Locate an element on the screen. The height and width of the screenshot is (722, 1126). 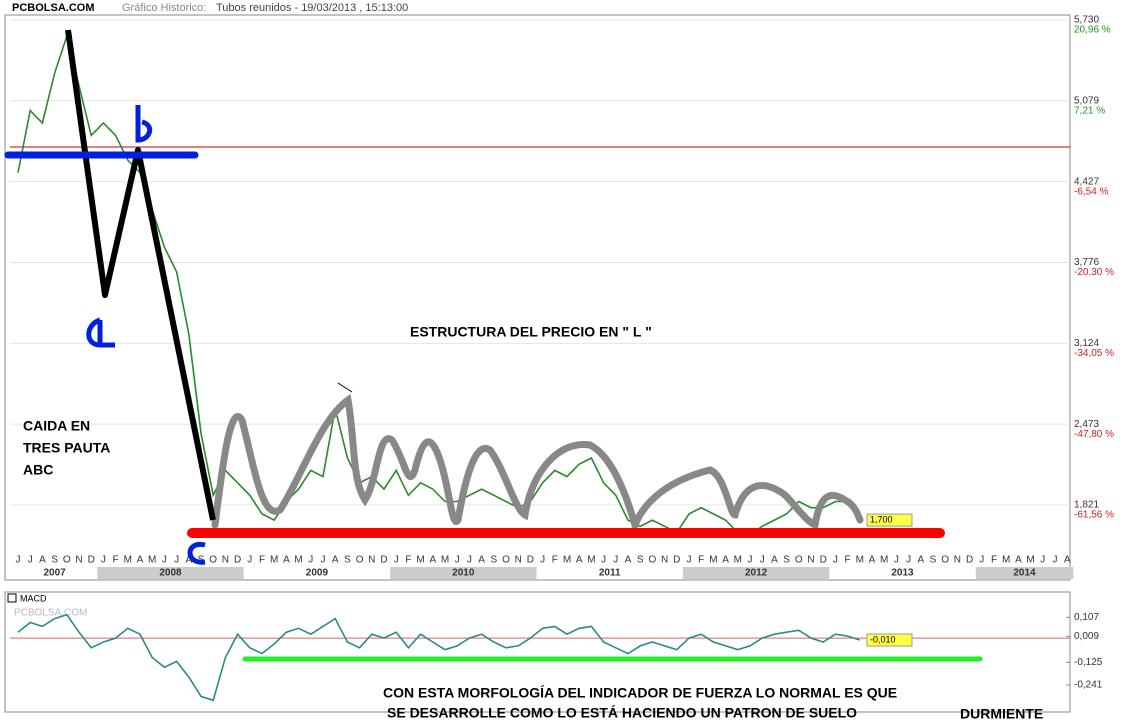
year-label: 2008 is located at coordinates (170, 573).